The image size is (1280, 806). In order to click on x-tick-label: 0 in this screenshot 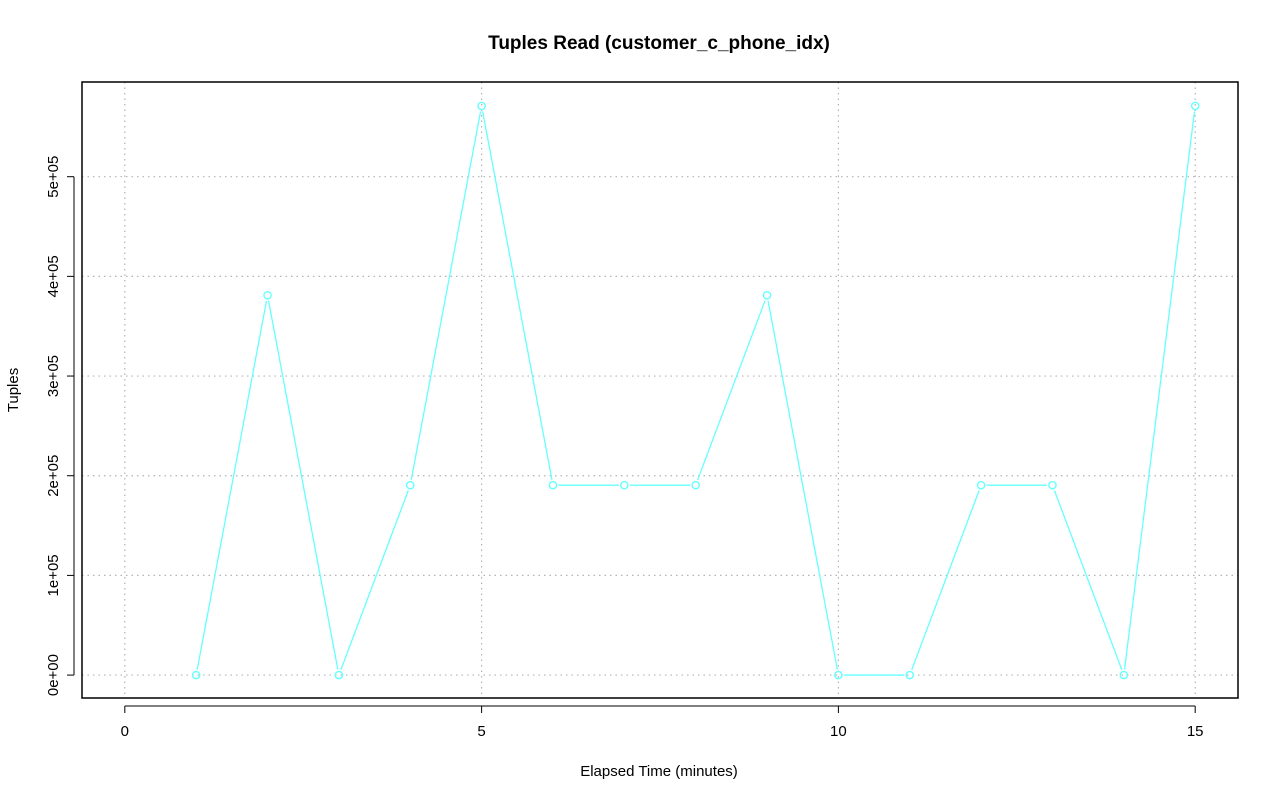, I will do `click(125, 731)`.